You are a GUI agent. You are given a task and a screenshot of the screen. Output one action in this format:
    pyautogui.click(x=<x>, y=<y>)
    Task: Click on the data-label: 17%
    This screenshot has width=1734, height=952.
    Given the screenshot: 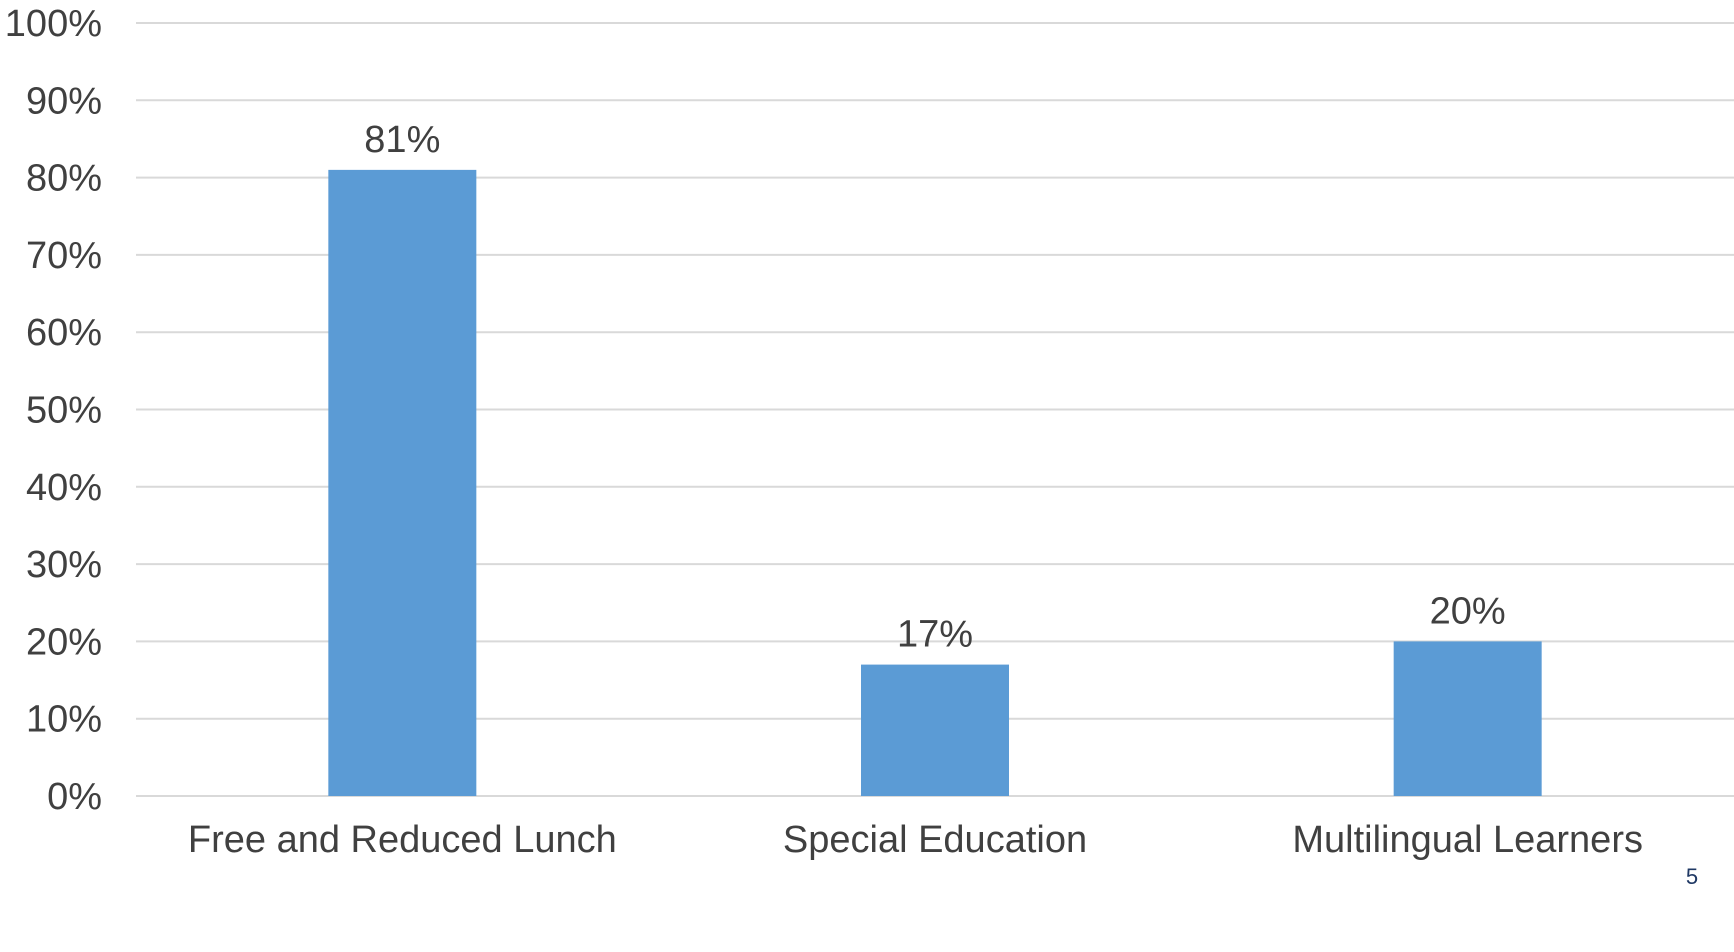 What is the action you would take?
    pyautogui.click(x=935, y=635)
    